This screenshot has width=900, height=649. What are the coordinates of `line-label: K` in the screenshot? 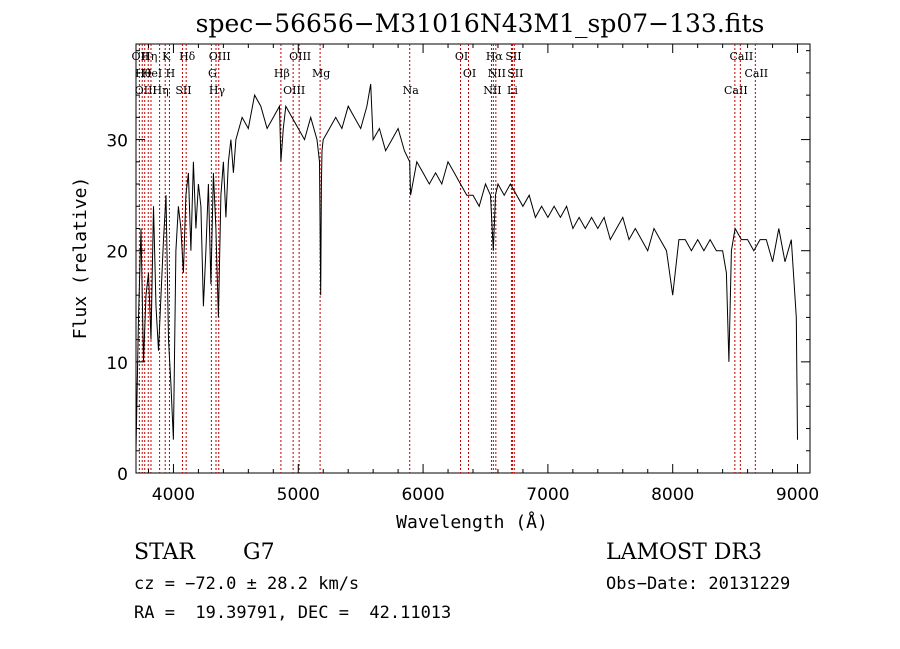 It's located at (166, 56).